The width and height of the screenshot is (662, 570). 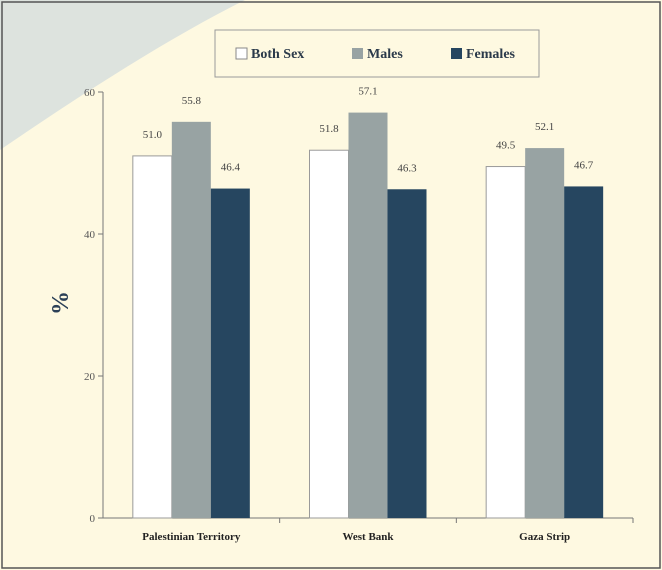 What do you see at coordinates (191, 537) in the screenshot?
I see `x-category-label: Palestinian Territory` at bounding box center [191, 537].